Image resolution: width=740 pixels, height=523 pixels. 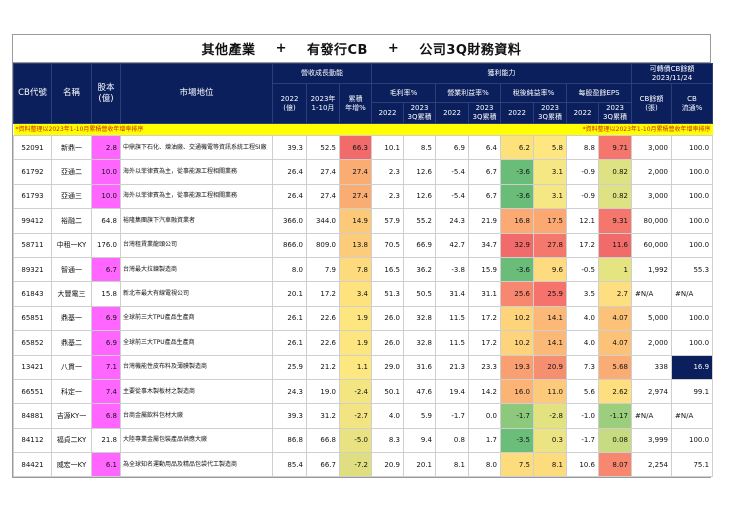 What do you see at coordinates (420, 318) in the screenshot?
I see `cell-gm-2023: 32.8` at bounding box center [420, 318].